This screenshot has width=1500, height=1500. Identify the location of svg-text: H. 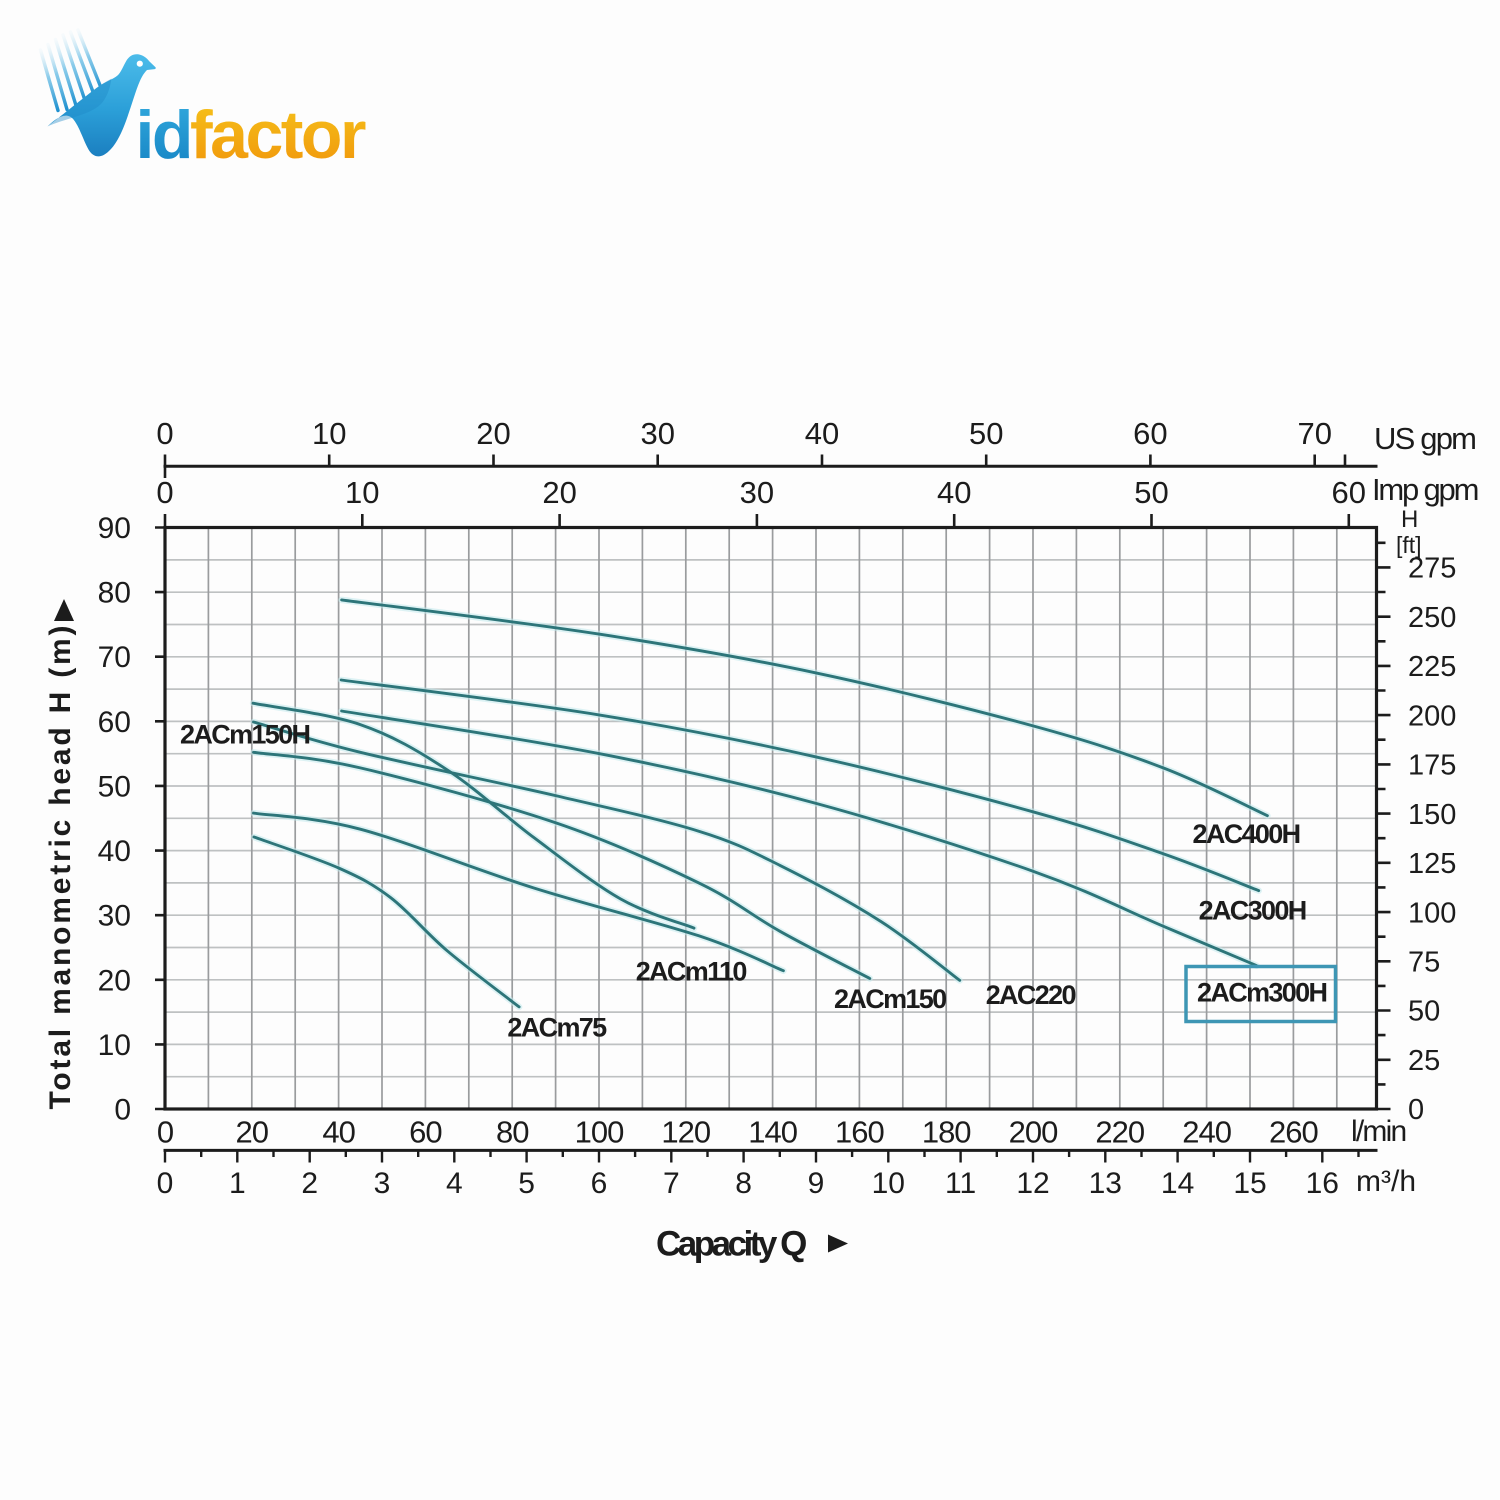
(1409, 519).